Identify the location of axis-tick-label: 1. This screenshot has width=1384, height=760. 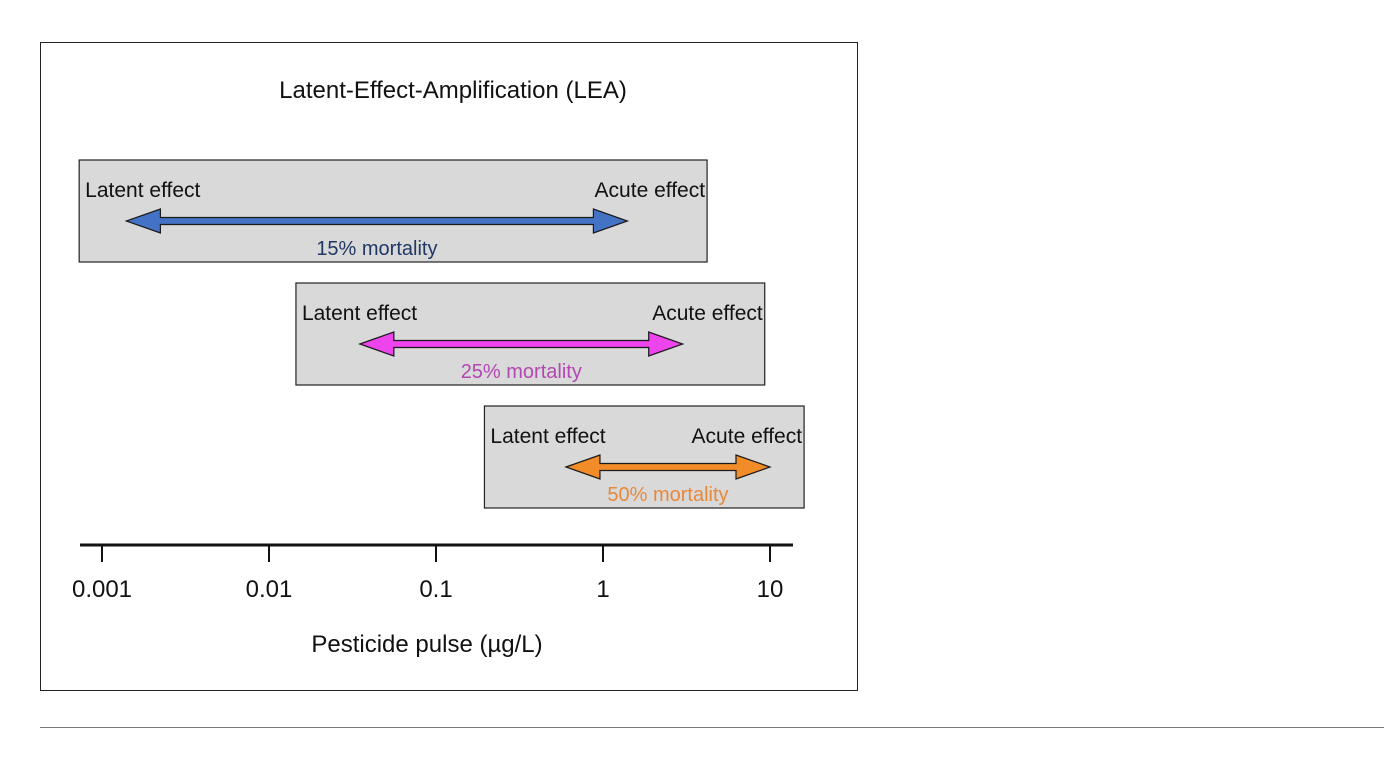
(602, 589).